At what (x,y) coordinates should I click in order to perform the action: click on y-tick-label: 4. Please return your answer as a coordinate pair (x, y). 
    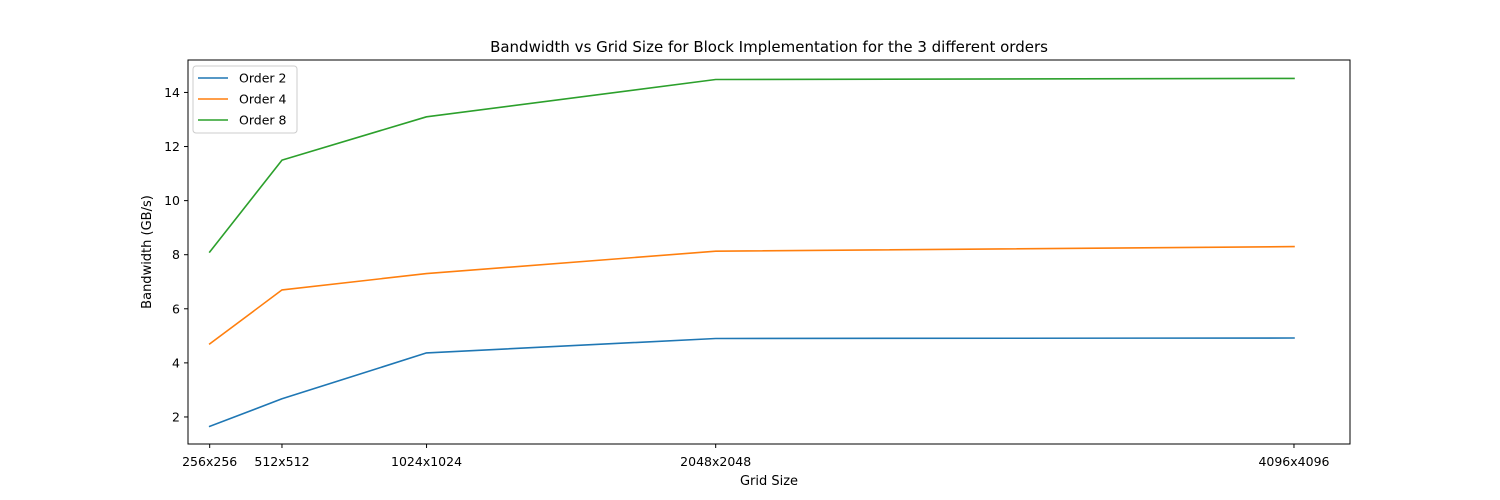
    Looking at the image, I should click on (176, 362).